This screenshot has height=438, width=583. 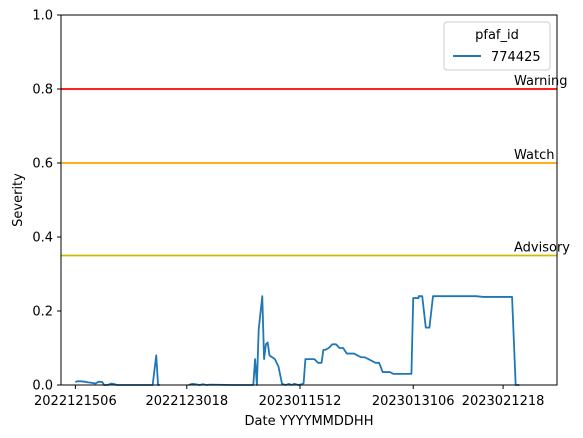 What do you see at coordinates (42, 90) in the screenshot?
I see `y-tick-label: 0.8` at bounding box center [42, 90].